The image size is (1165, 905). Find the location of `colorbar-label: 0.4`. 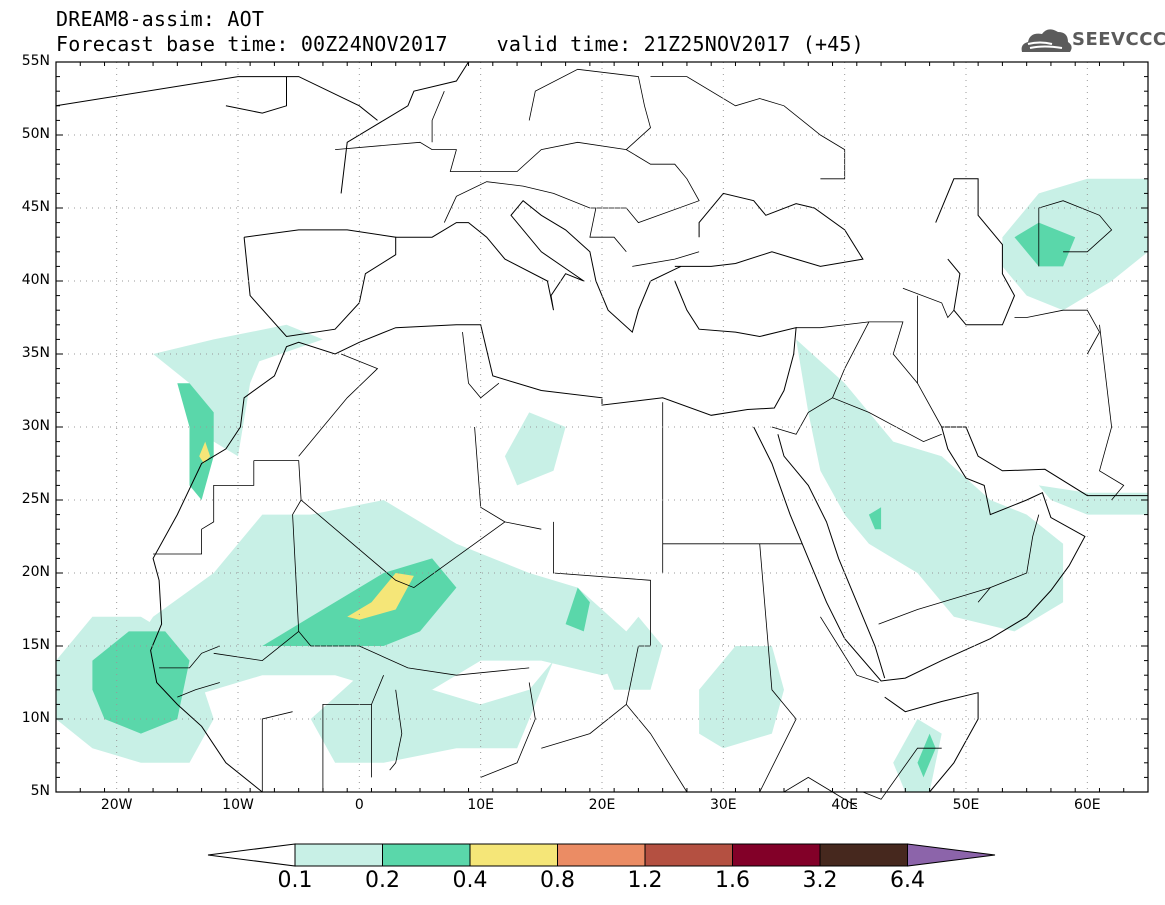

colorbar-label: 0.4 is located at coordinates (470, 880).